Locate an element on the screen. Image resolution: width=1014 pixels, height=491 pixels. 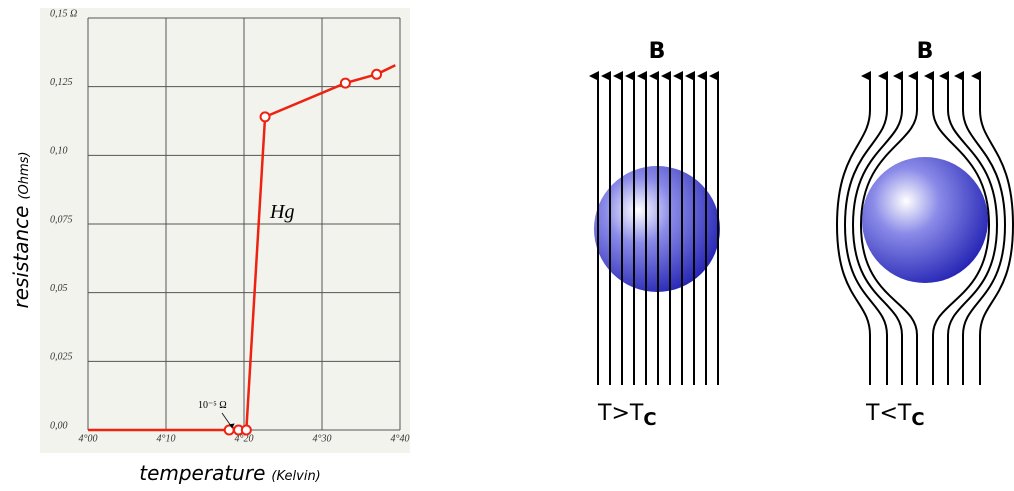
x-tick-label: 4°10 is located at coordinates (166, 438).